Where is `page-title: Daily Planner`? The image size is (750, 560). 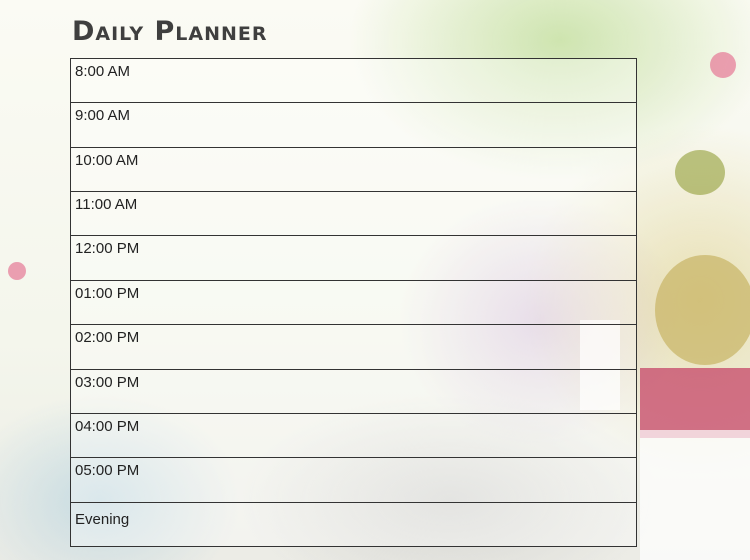 page-title: Daily Planner is located at coordinates (170, 31).